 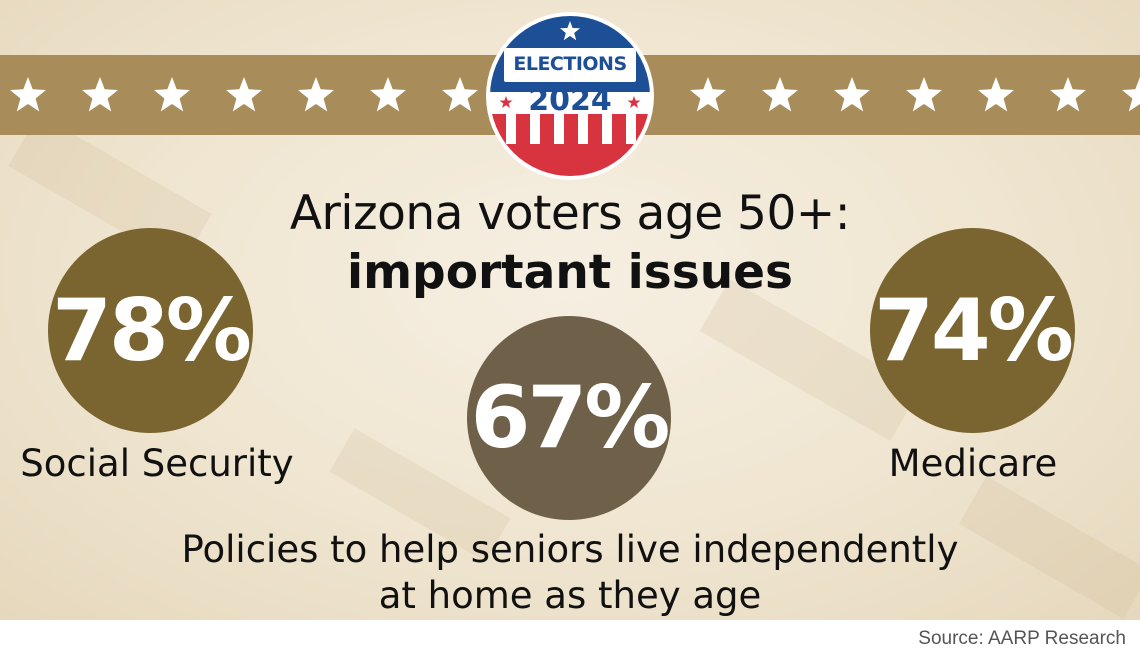 What do you see at coordinates (570, 100) in the screenshot?
I see `badge-year-text: 2024` at bounding box center [570, 100].